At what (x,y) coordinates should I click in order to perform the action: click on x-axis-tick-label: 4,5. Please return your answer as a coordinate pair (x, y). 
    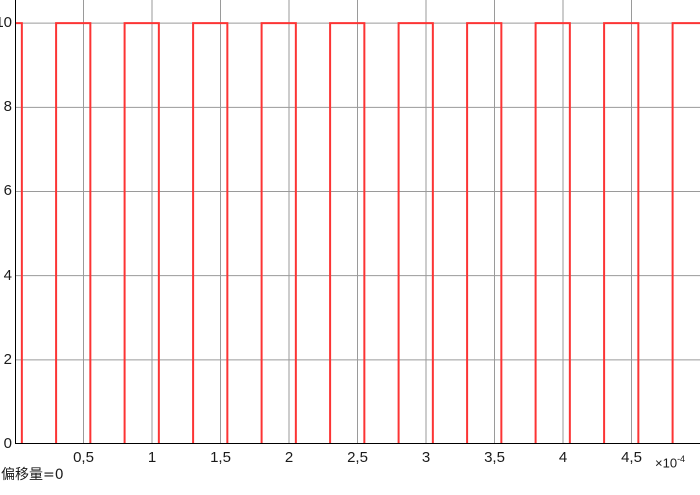
    Looking at the image, I should click on (631, 457).